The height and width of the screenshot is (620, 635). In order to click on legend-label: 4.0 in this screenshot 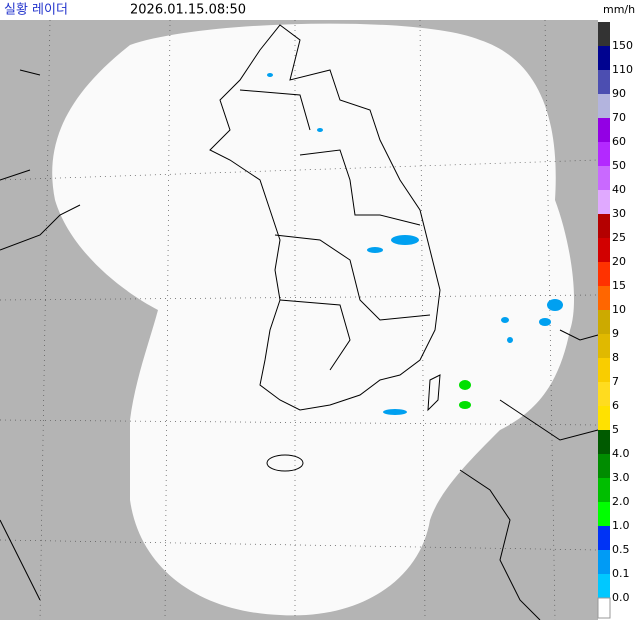, I will do `click(621, 453)`.